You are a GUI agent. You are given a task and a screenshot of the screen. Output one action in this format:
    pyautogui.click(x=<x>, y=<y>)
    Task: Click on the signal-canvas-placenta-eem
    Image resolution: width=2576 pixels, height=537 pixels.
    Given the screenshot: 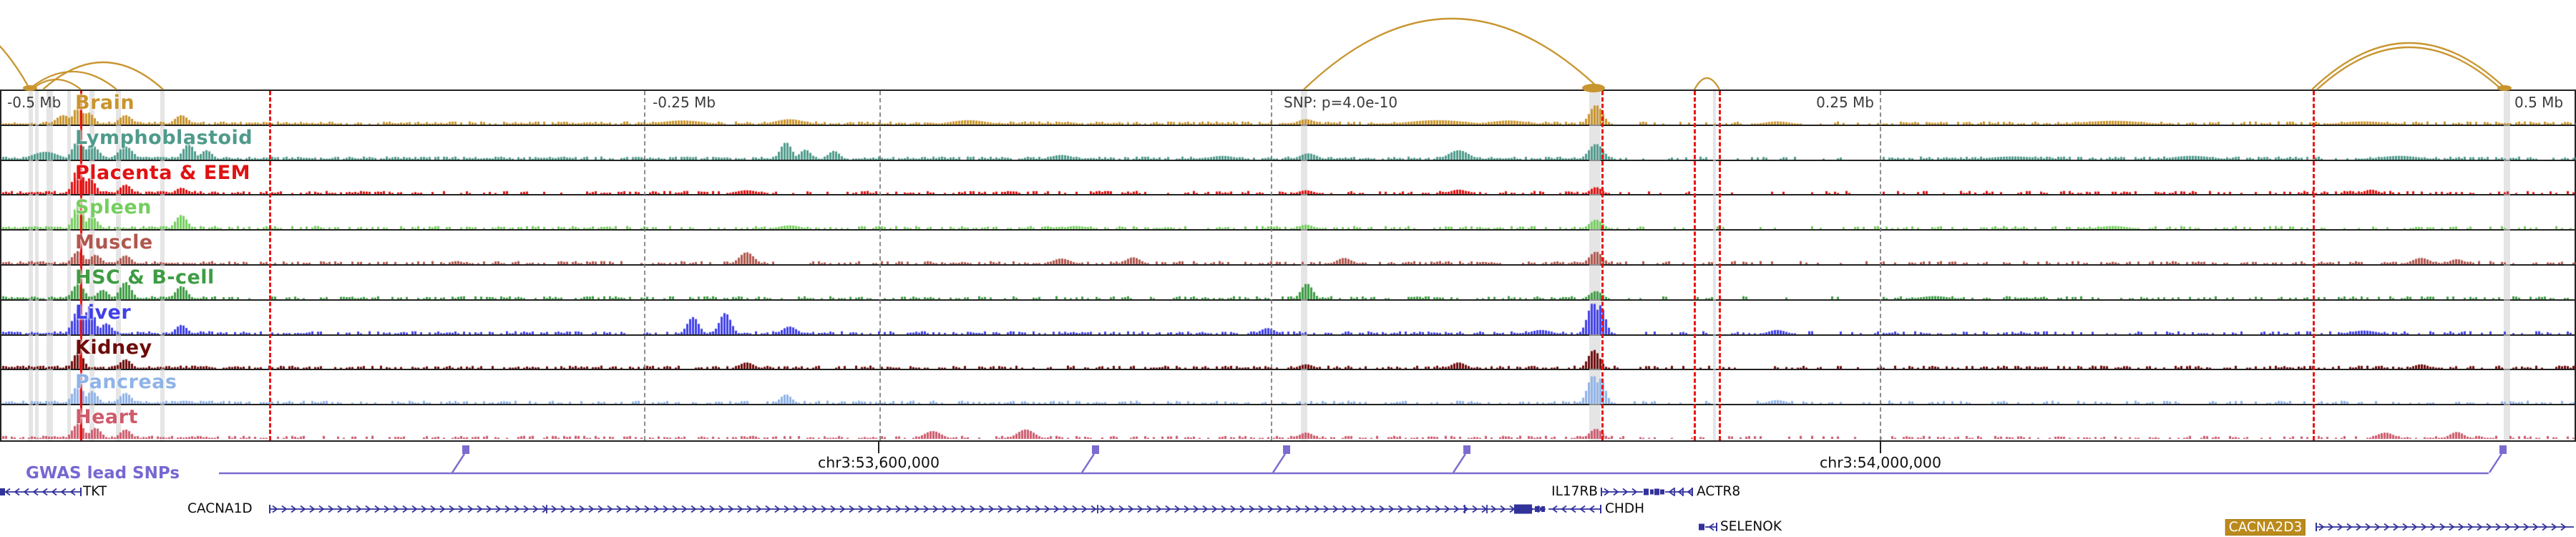 What is the action you would take?
    pyautogui.click(x=1288, y=178)
    